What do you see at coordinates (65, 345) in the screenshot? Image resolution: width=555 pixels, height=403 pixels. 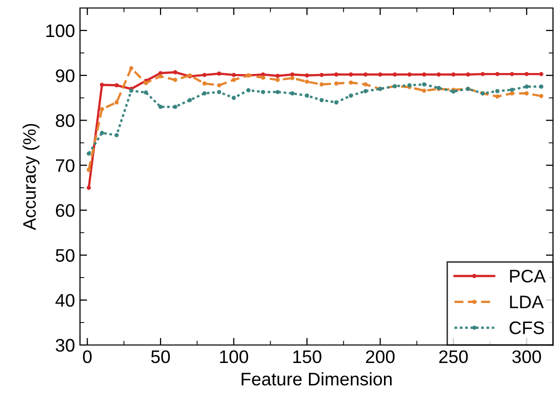 I see `y-tick-label: 30` at bounding box center [65, 345].